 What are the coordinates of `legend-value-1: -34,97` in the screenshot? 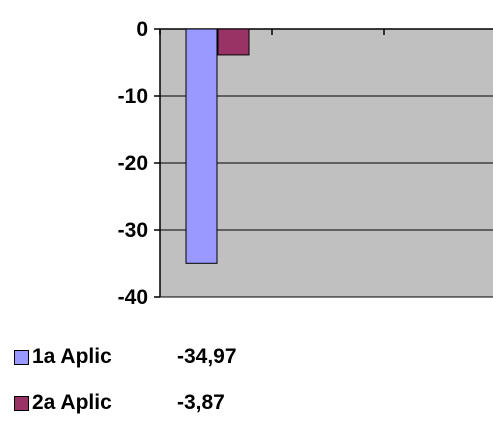 It's located at (207, 356).